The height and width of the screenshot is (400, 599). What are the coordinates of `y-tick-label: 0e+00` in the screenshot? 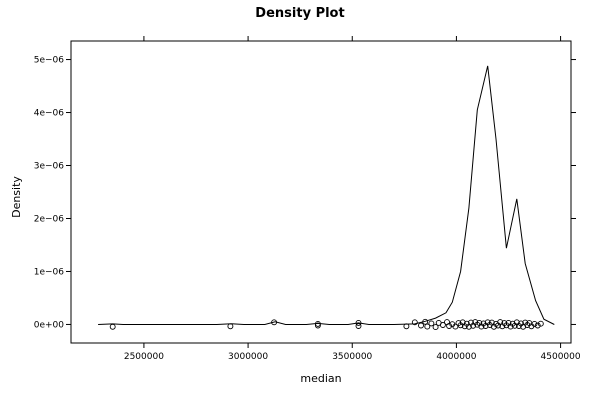 It's located at (49, 325).